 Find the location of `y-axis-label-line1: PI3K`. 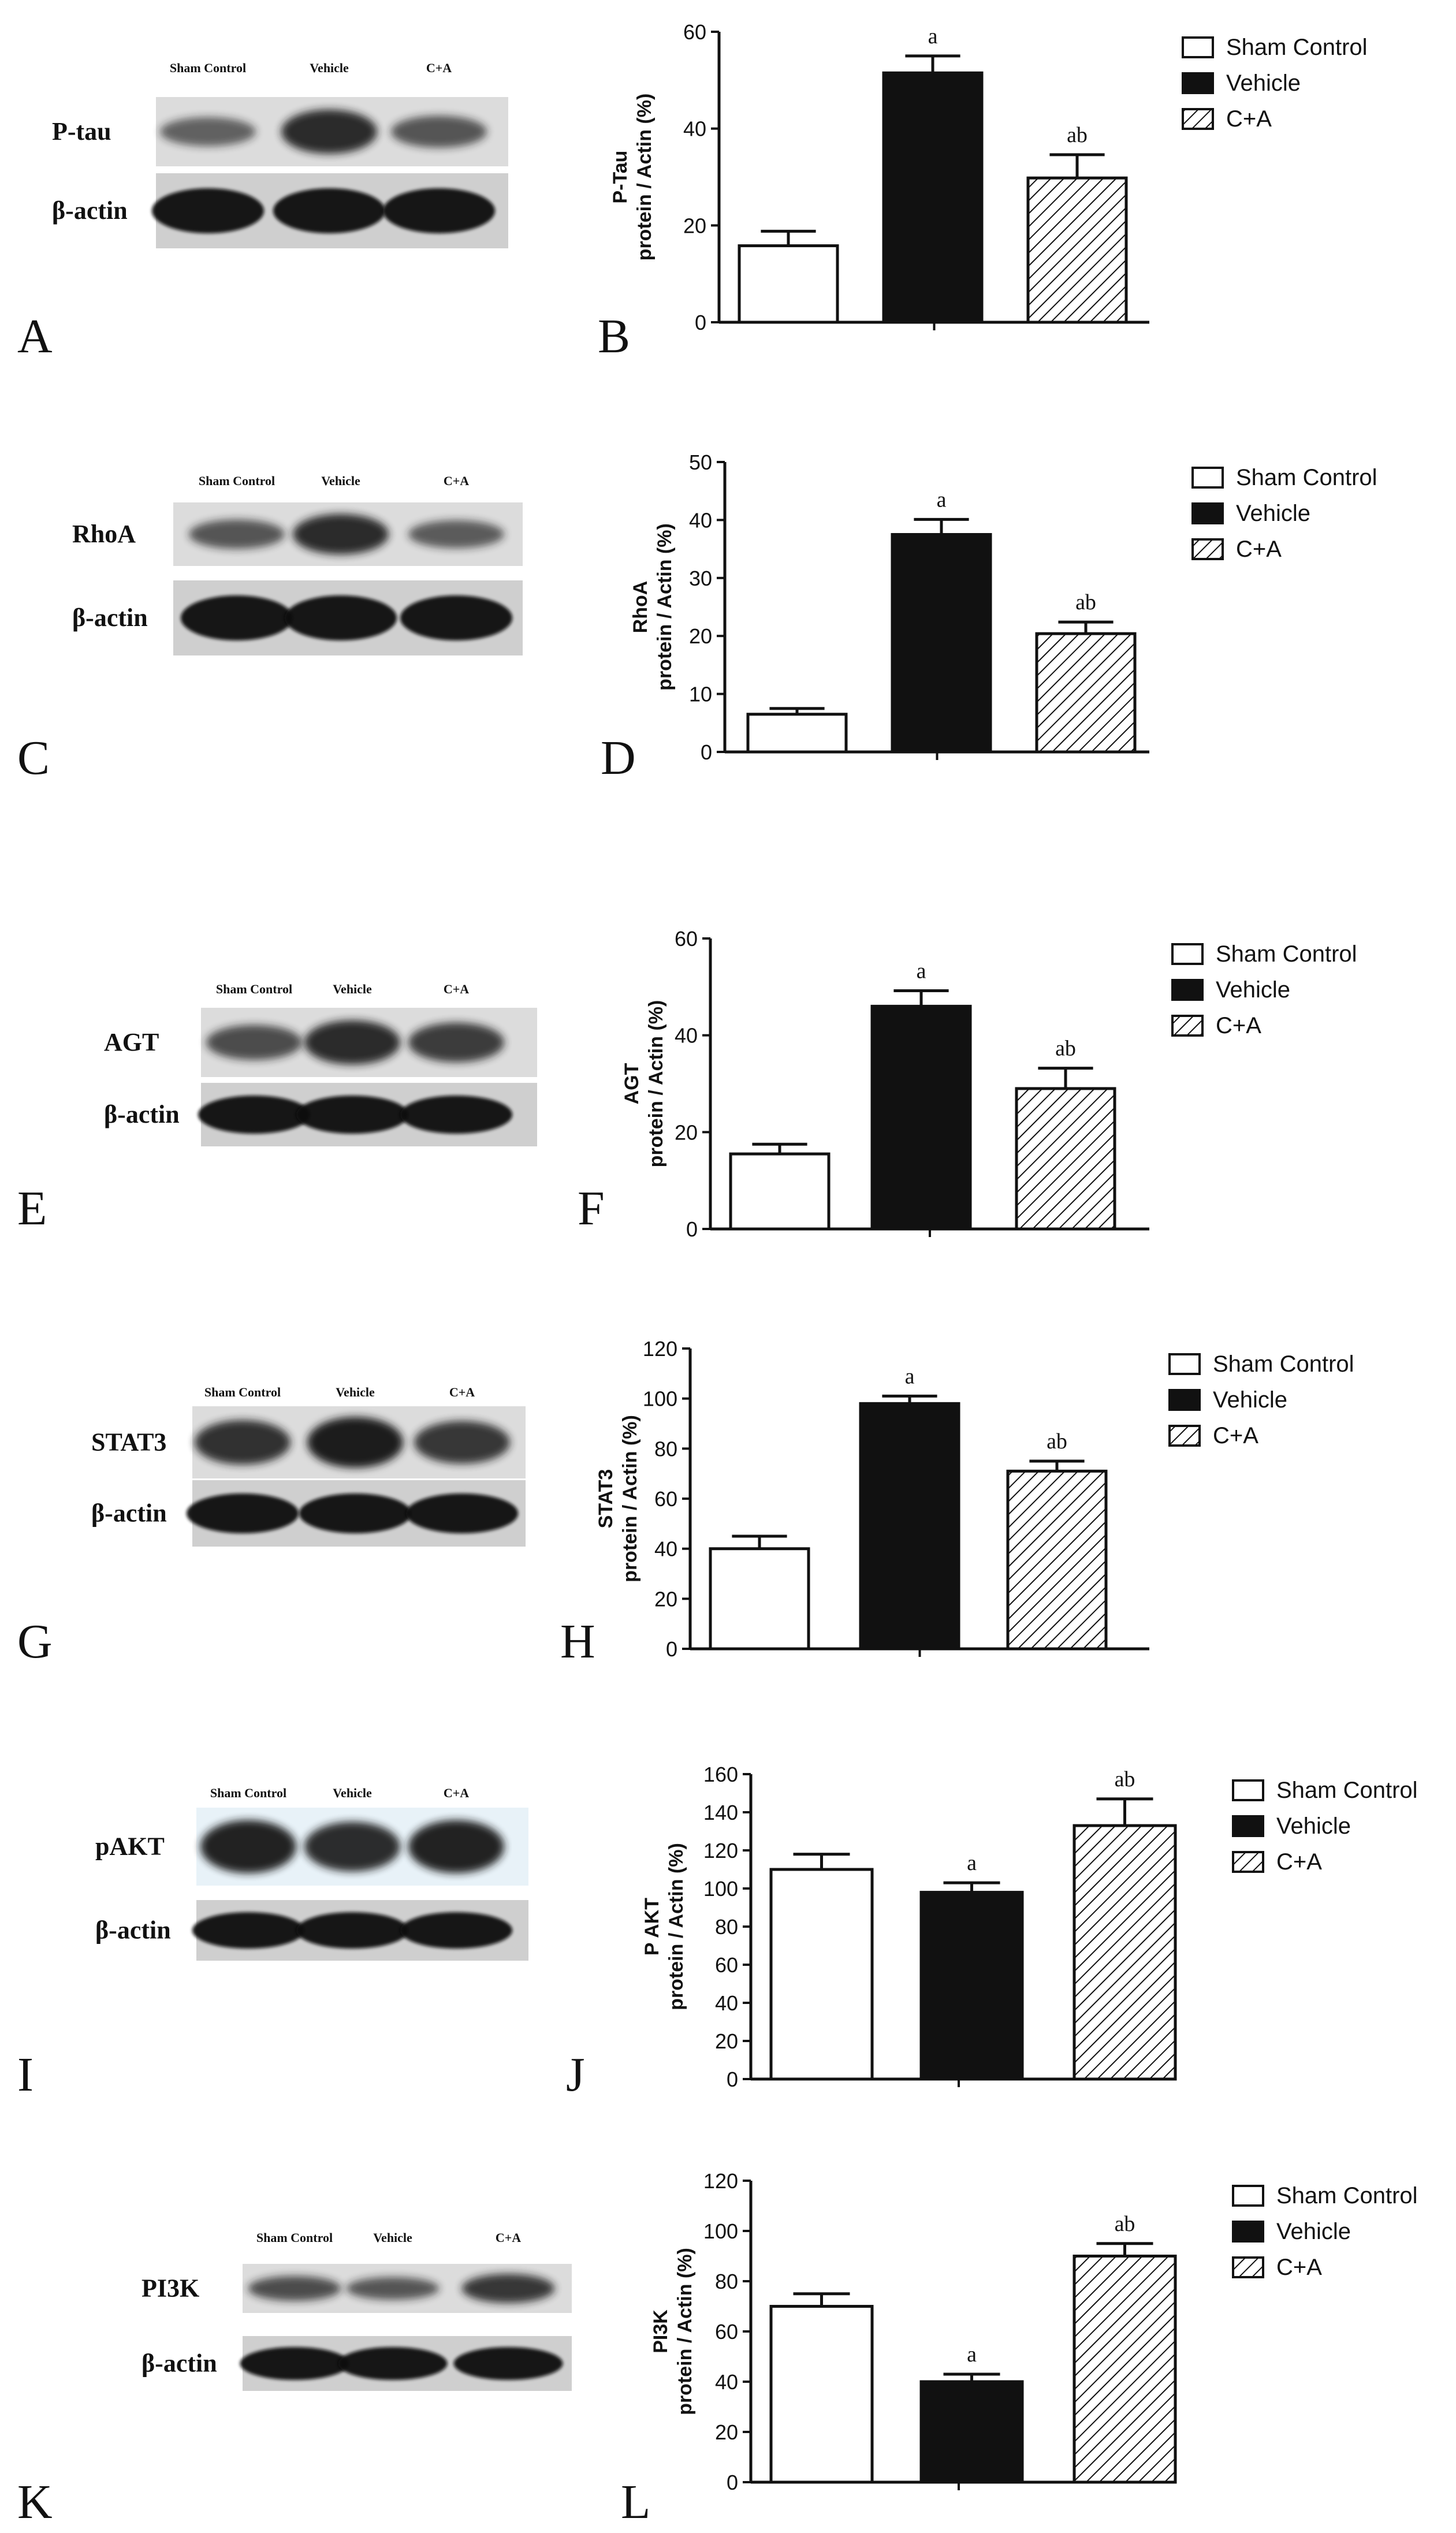

y-axis-label-line1: PI3K is located at coordinates (661, 2331).